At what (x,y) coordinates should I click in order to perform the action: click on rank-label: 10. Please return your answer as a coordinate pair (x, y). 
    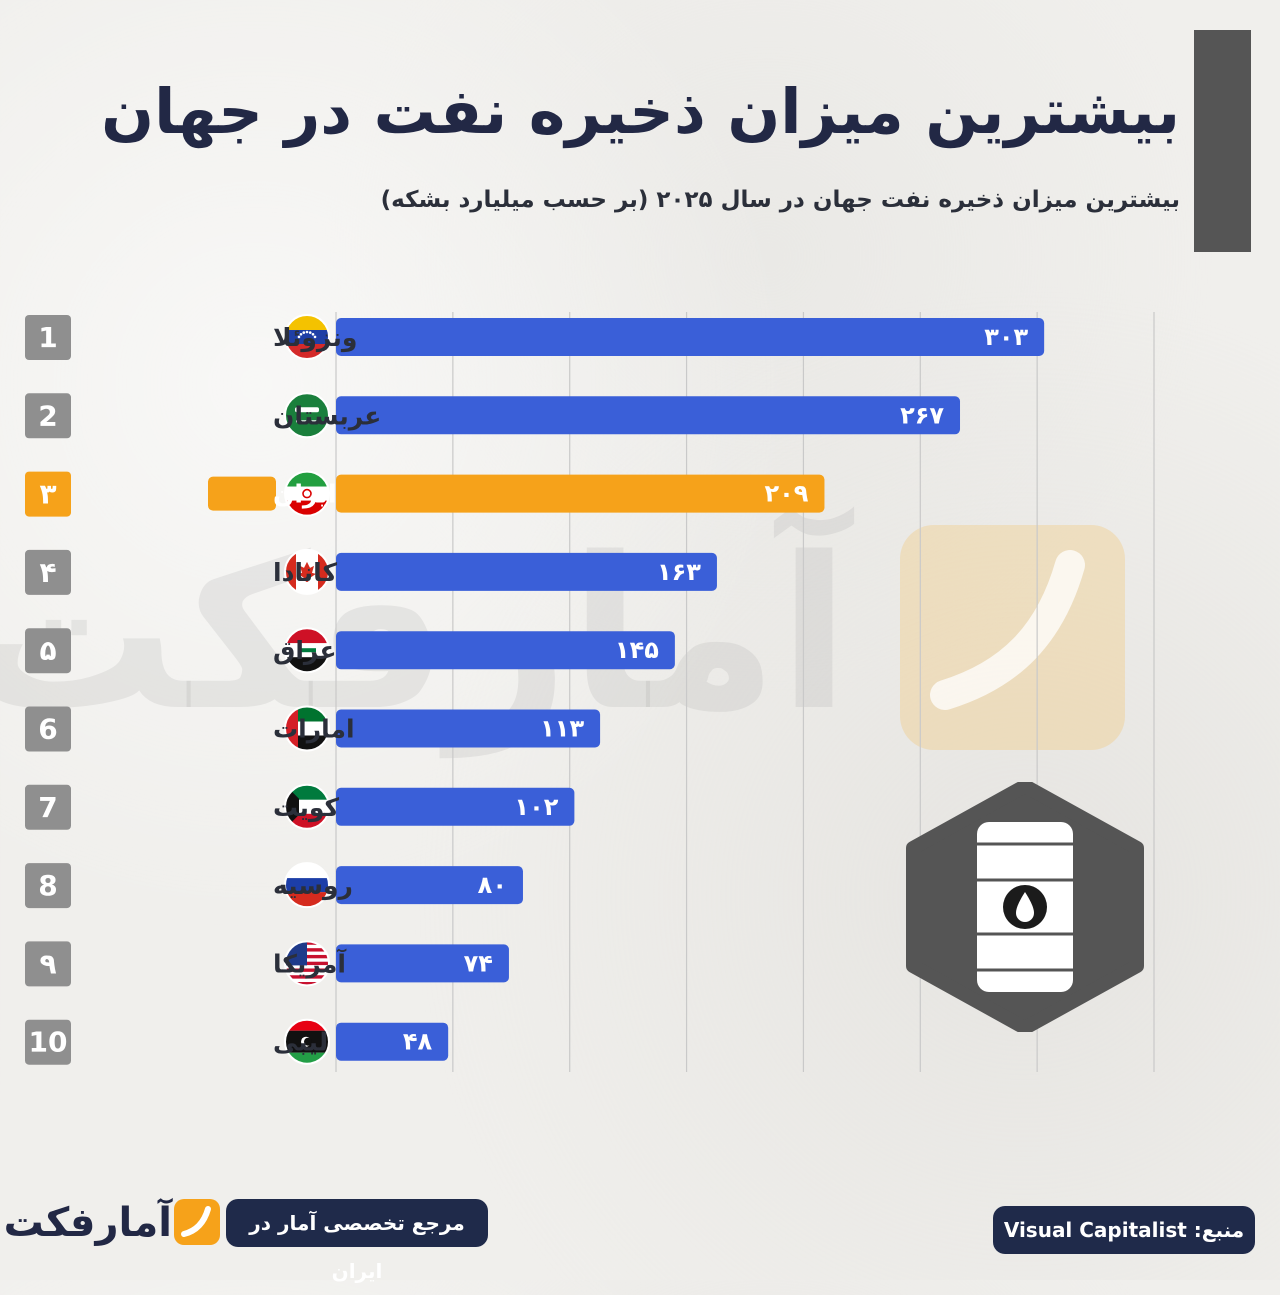
    Looking at the image, I should click on (48, 1042).